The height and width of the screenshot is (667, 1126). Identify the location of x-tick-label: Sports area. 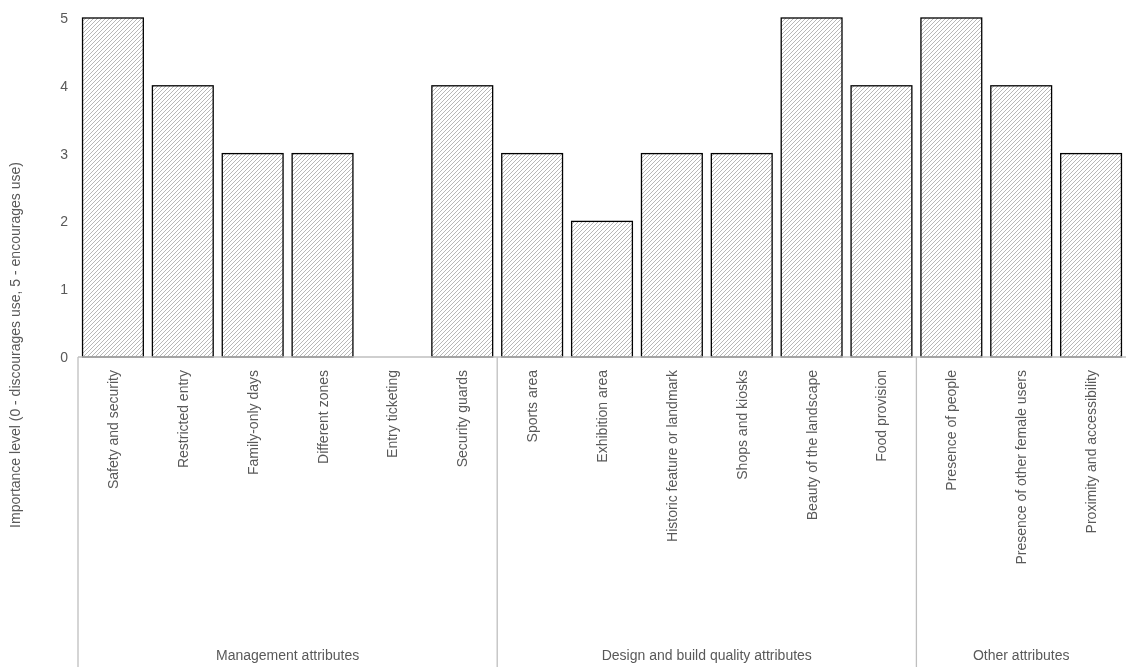
(532, 406).